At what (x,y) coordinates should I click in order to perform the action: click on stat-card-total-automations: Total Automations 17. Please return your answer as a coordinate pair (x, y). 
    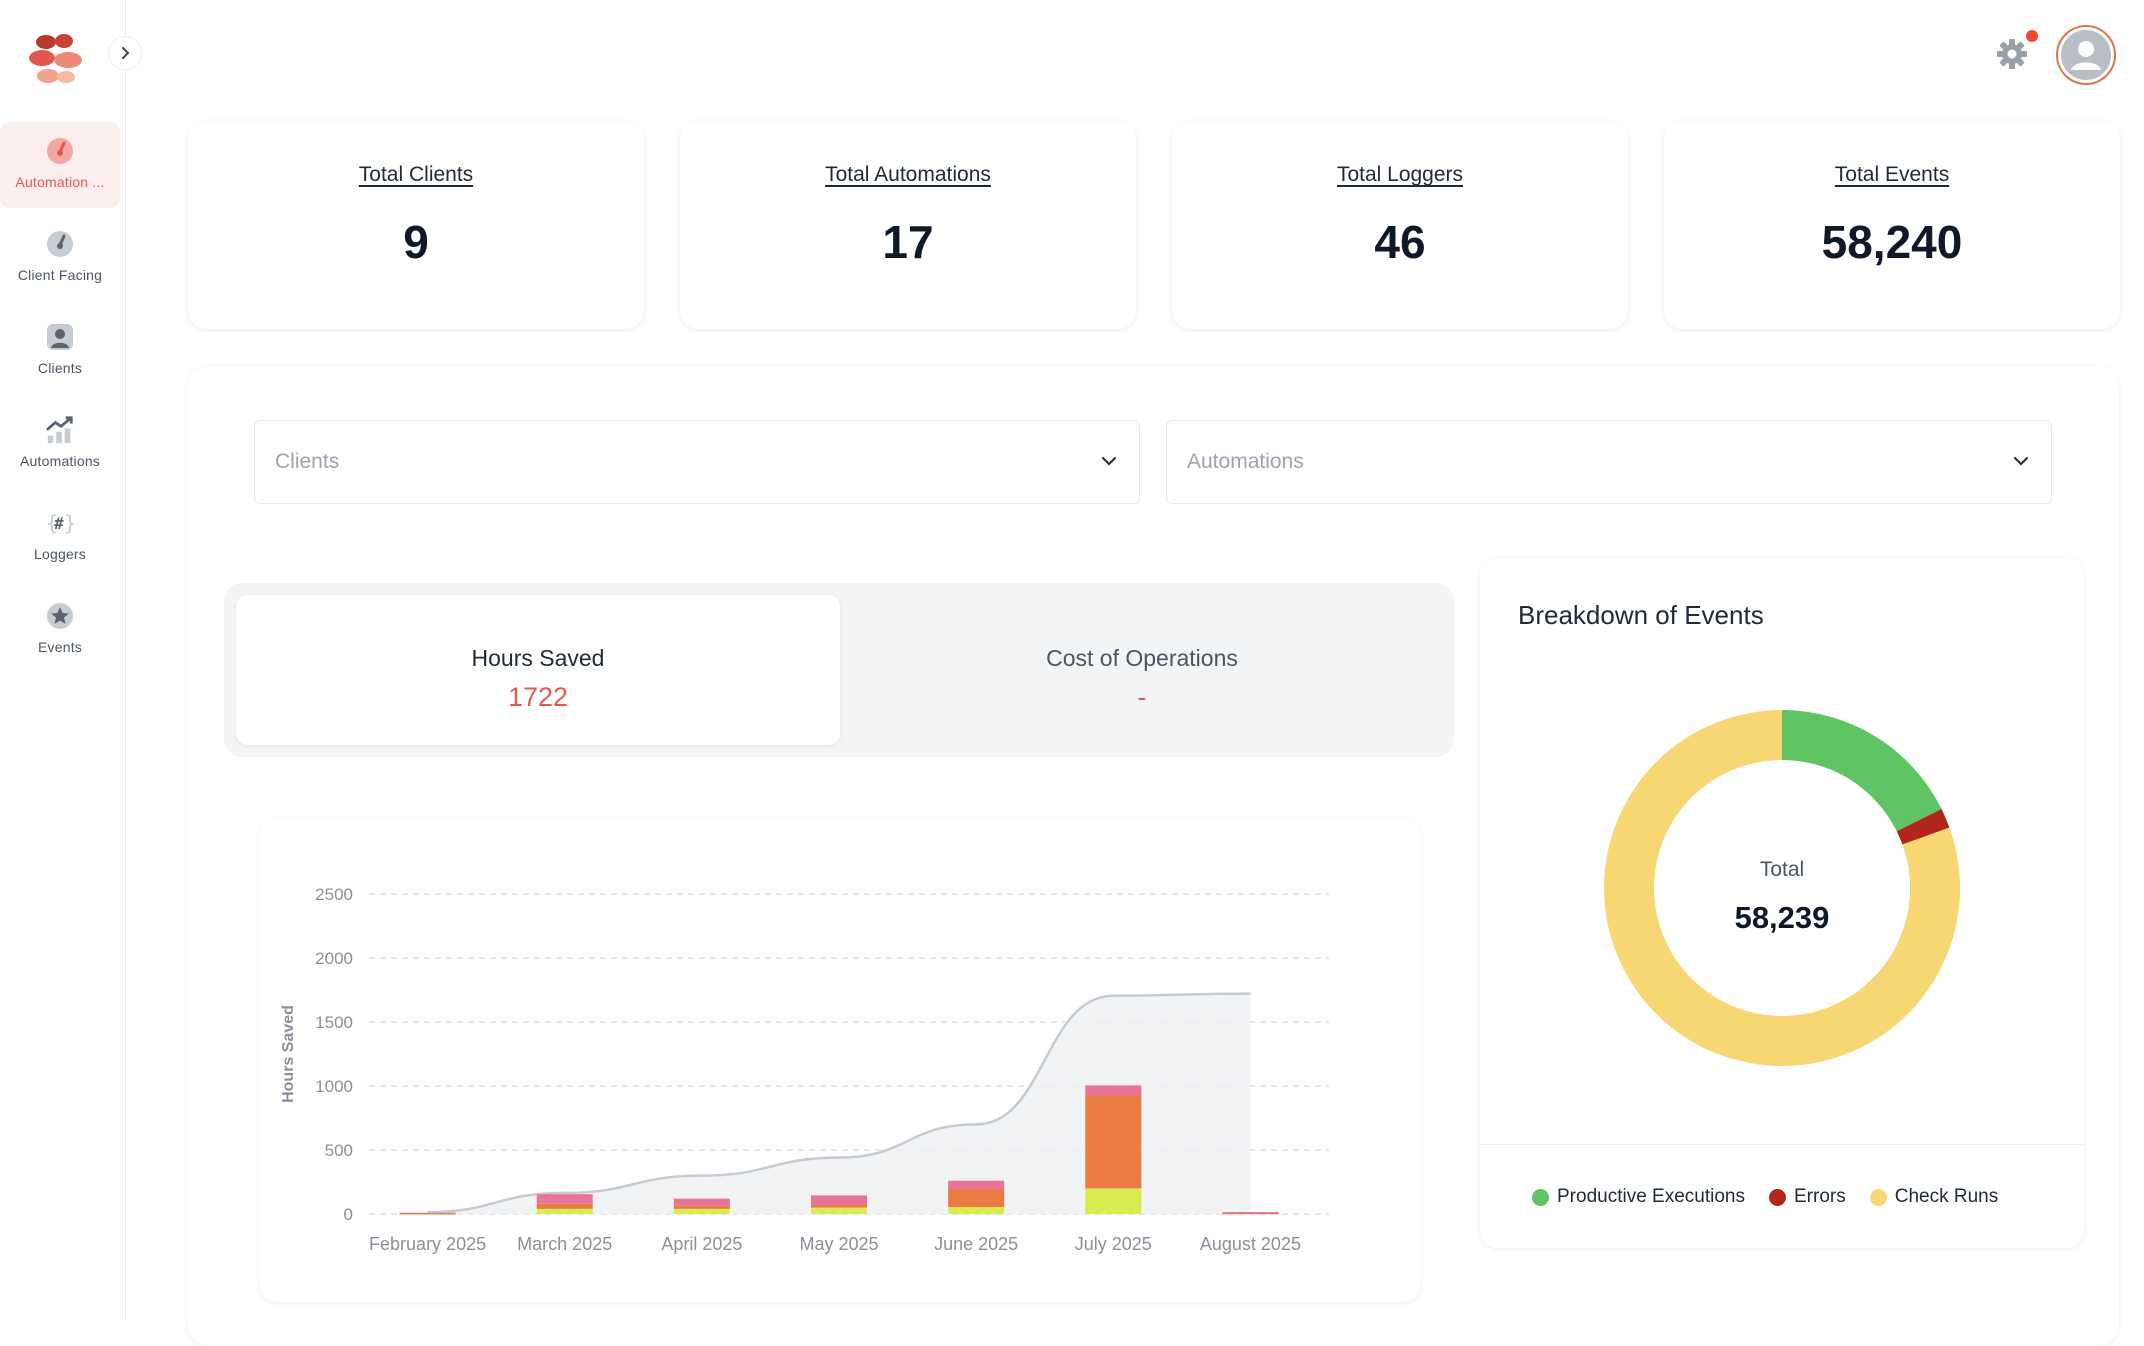
    Looking at the image, I should click on (908, 225).